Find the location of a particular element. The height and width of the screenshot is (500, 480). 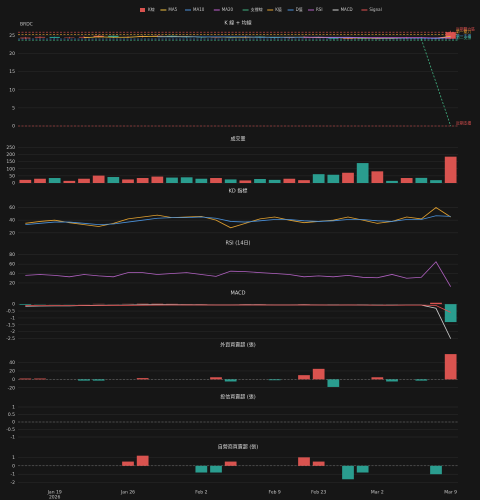

legend-swatch is located at coordinates (142, 10).